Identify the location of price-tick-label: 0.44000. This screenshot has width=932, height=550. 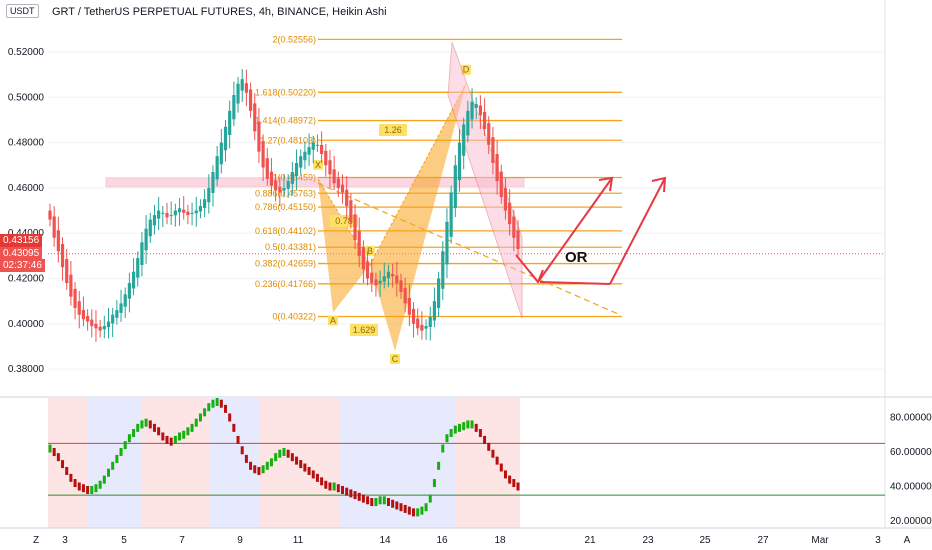
(26, 233).